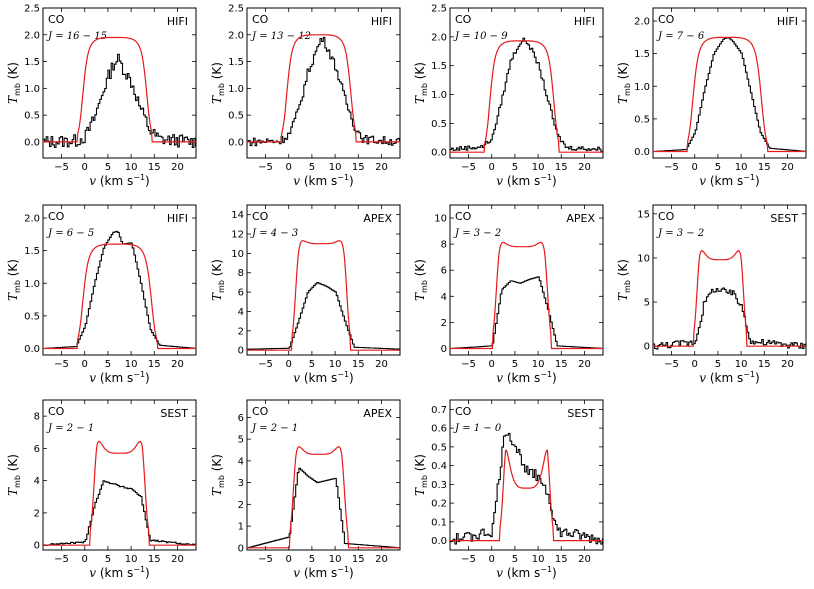 Image resolution: width=814 pixels, height=589 pixels. Describe the element at coordinates (237, 215) in the screenshot. I see `y-tick-label: 14` at that location.